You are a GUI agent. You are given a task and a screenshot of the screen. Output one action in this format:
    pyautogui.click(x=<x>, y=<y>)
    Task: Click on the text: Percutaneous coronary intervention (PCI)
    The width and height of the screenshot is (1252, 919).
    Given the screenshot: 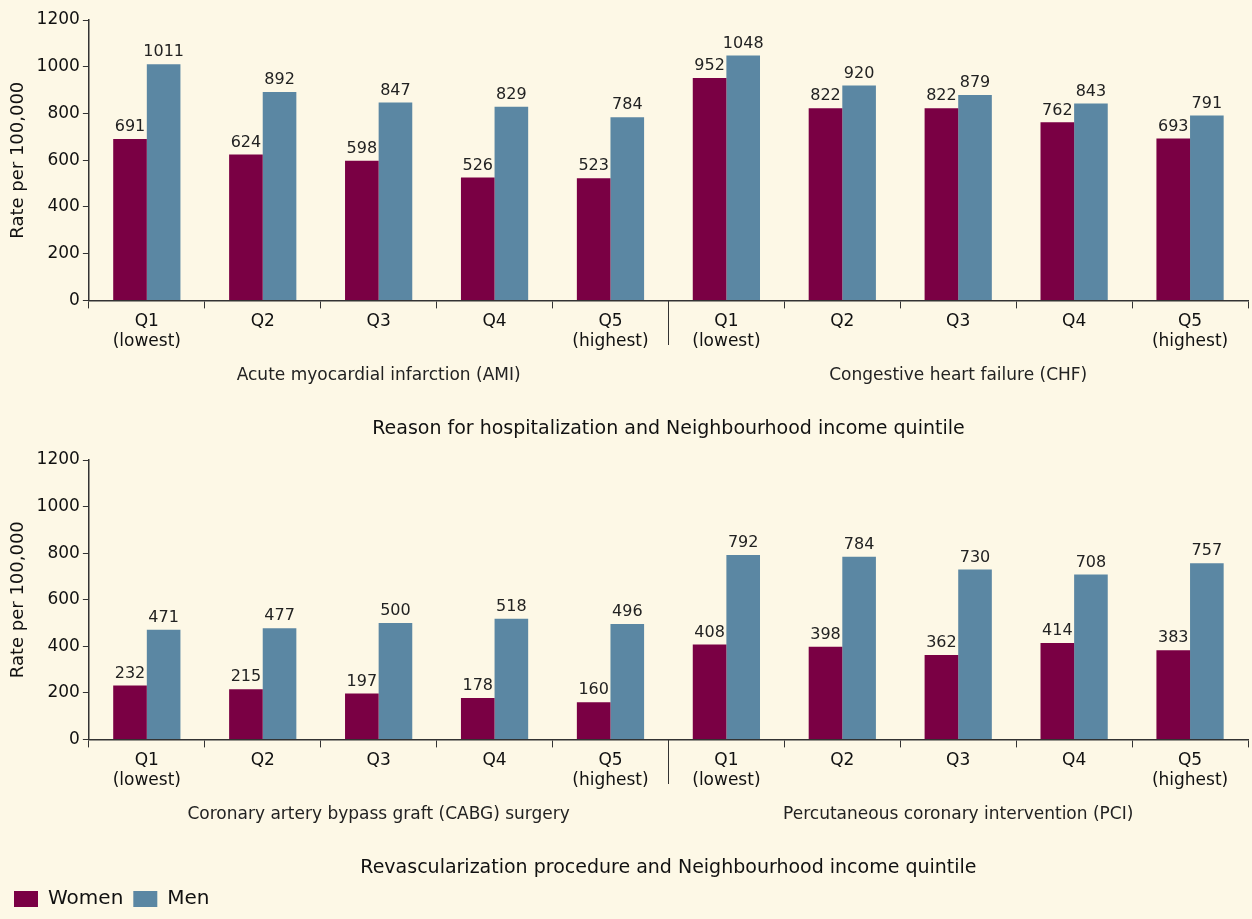 What is the action you would take?
    pyautogui.click(x=958, y=812)
    